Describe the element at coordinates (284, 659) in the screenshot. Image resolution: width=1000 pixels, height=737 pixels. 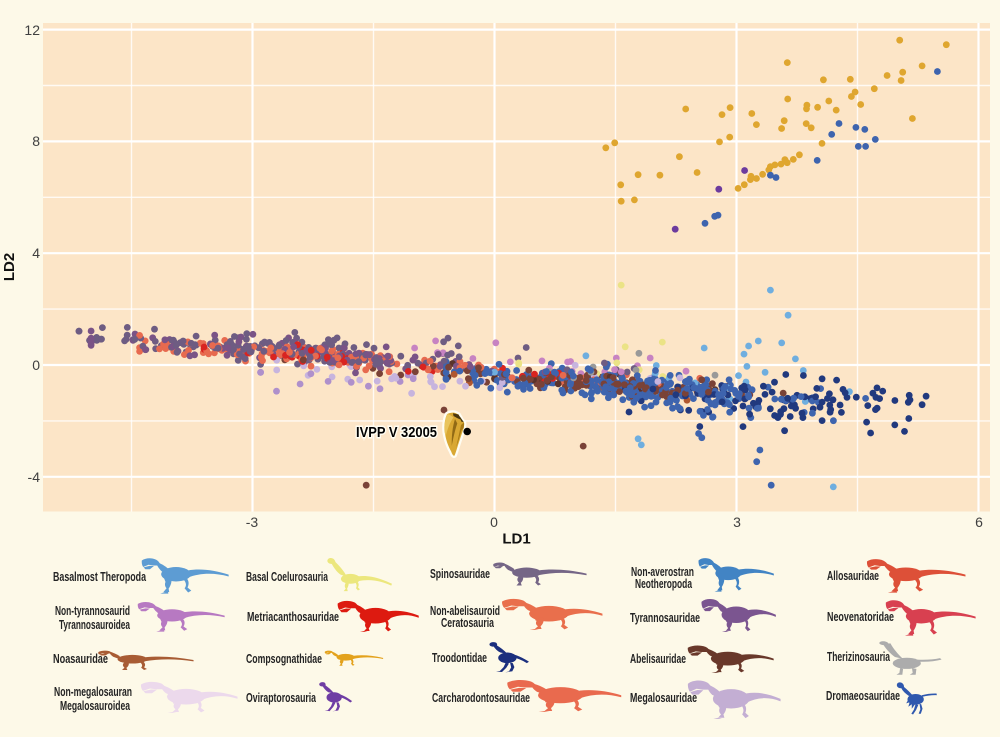
I see `svg-text: Compsognathidae` at that location.